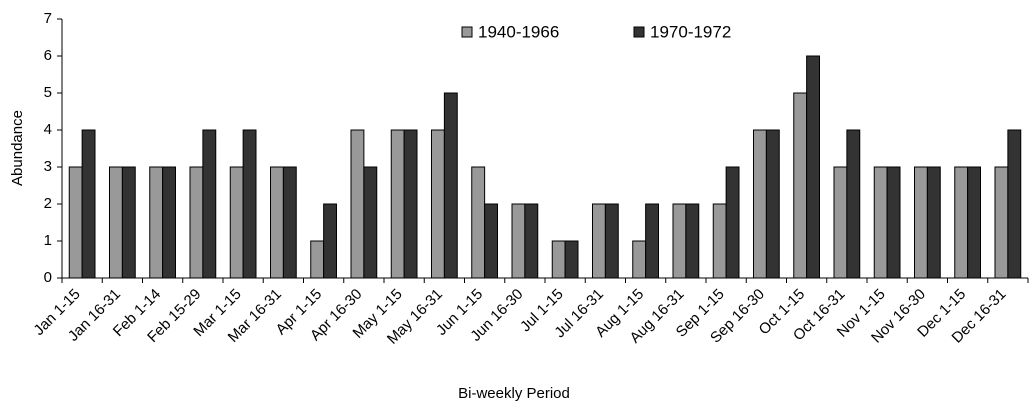  What do you see at coordinates (48, 55) in the screenshot?
I see `y-tick-label: 6` at bounding box center [48, 55].